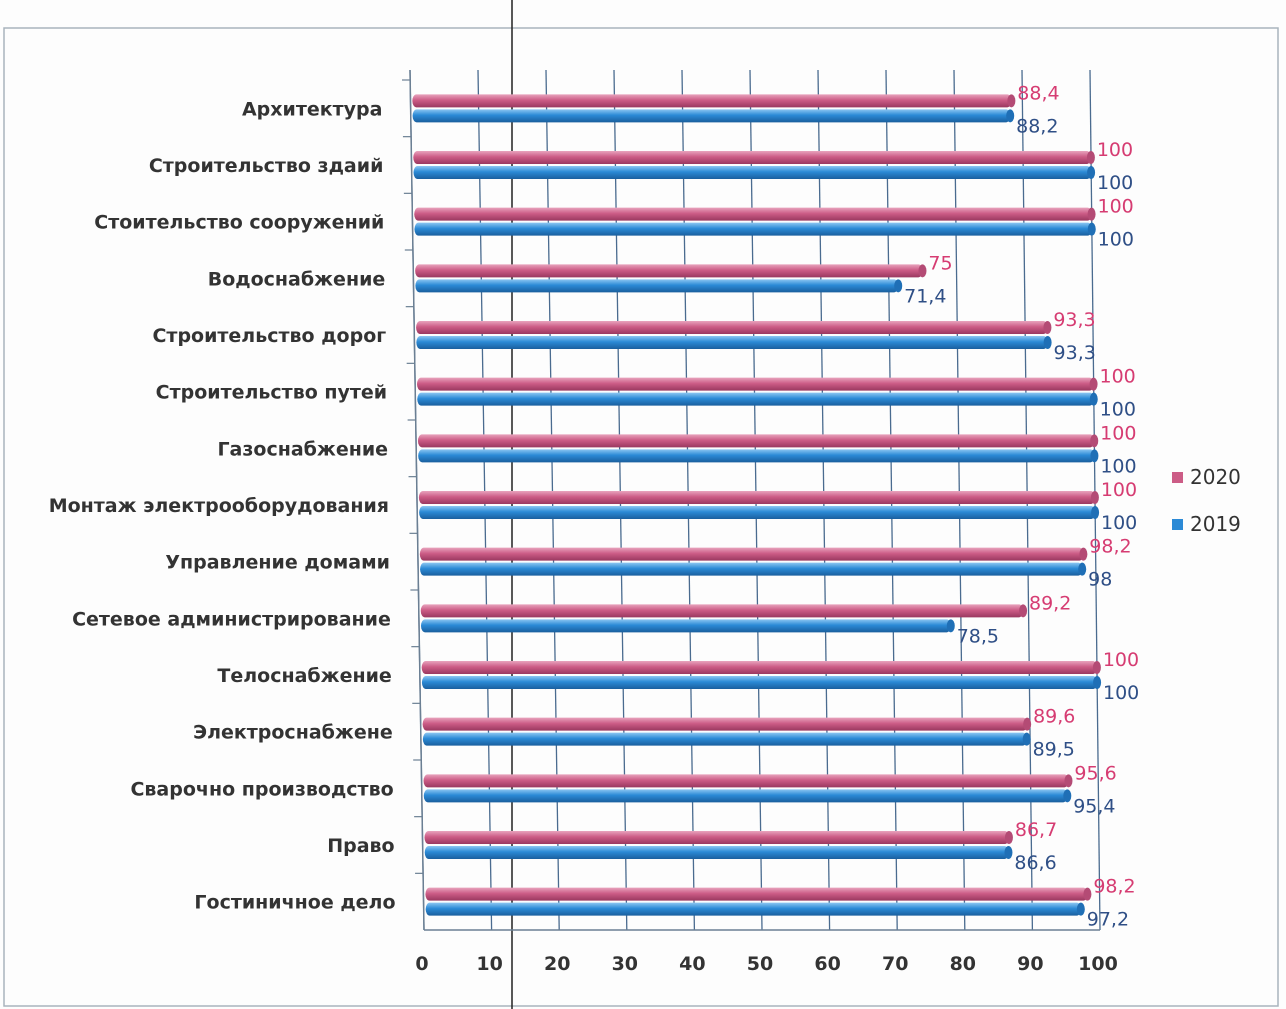 The width and height of the screenshot is (1286, 1009). What do you see at coordinates (1054, 750) in the screenshot?
I see `data-label-2019: 89,5` at bounding box center [1054, 750].